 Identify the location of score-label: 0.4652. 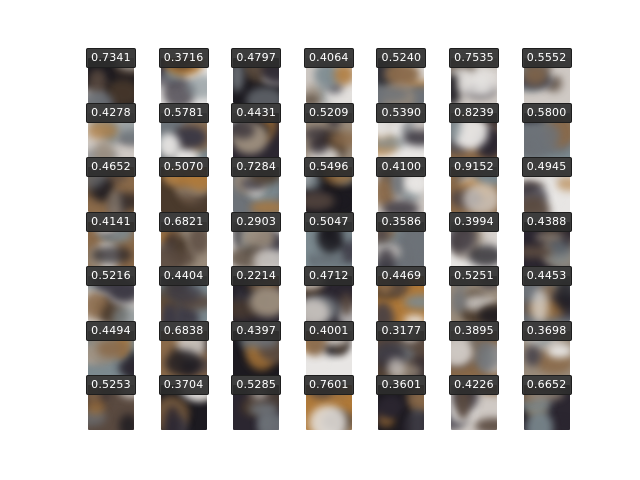
(111, 167).